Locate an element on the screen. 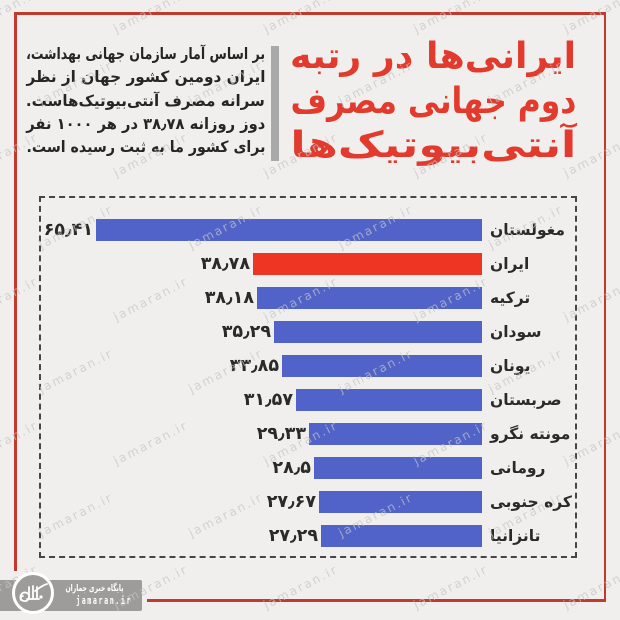 The image size is (620, 620). intro-line-2-text: ایران دومین کشور جهان از نظر is located at coordinates (145, 77).